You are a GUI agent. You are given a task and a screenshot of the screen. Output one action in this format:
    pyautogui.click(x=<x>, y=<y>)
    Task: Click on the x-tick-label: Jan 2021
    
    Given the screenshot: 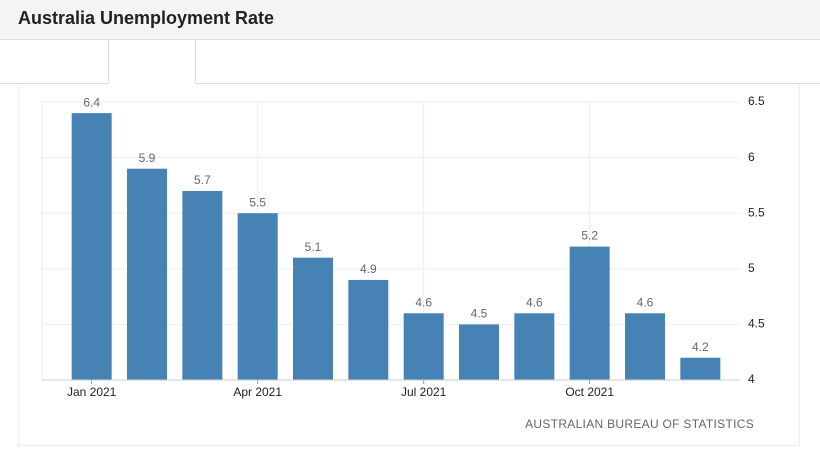 What is the action you would take?
    pyautogui.click(x=92, y=392)
    